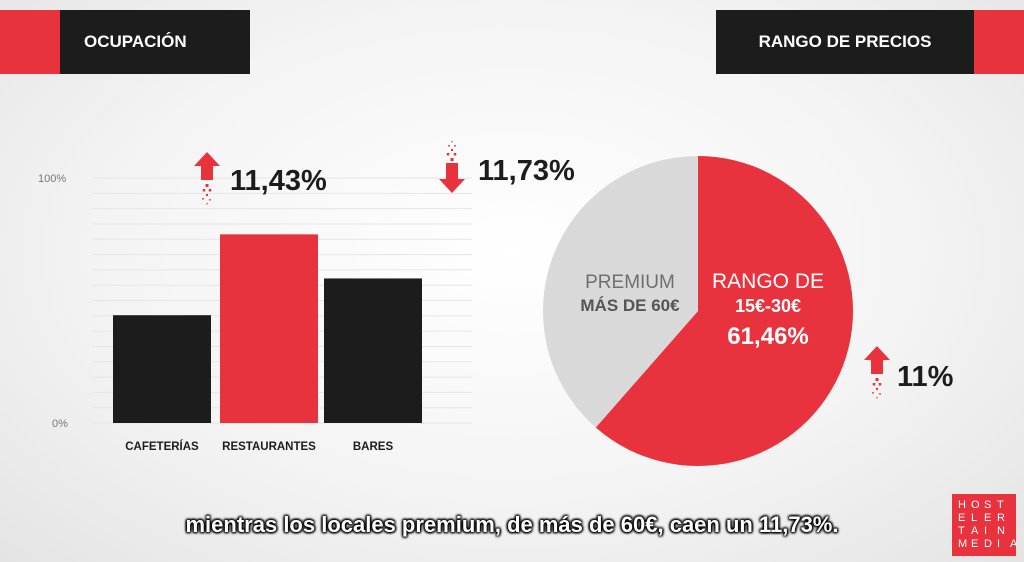 The width and height of the screenshot is (1024, 562). What do you see at coordinates (768, 281) in the screenshot?
I see `pie-label-rango: RANGO DE` at bounding box center [768, 281].